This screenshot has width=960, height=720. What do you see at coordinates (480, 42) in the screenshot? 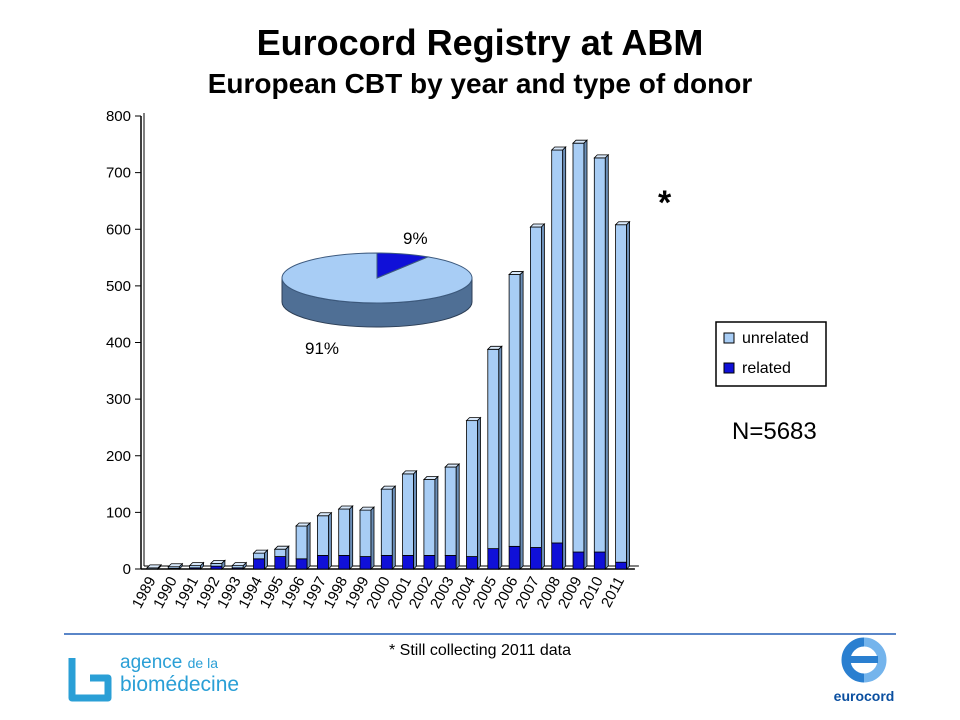
I see `chart-title: Eurocord Registry at ABM` at bounding box center [480, 42].